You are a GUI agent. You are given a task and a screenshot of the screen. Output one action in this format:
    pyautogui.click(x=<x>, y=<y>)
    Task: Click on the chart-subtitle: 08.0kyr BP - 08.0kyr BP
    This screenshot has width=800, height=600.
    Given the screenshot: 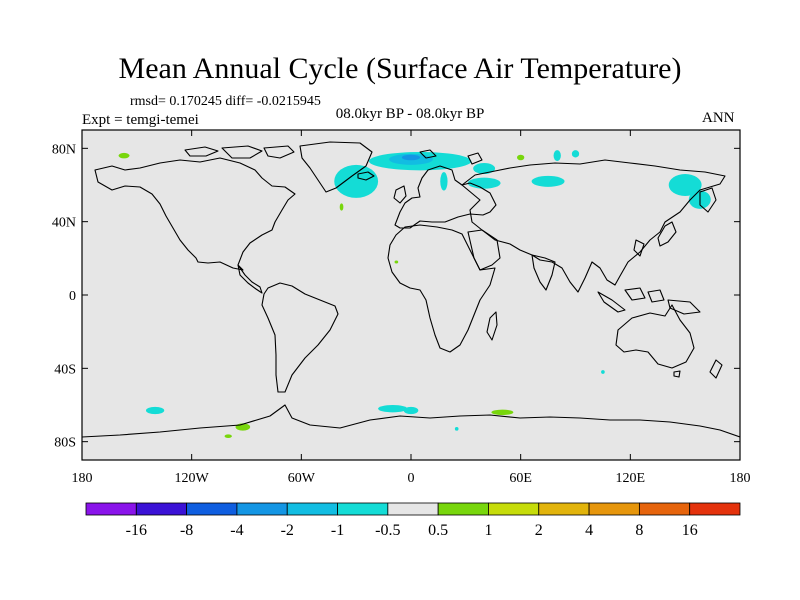 What is the action you would take?
    pyautogui.click(x=410, y=114)
    